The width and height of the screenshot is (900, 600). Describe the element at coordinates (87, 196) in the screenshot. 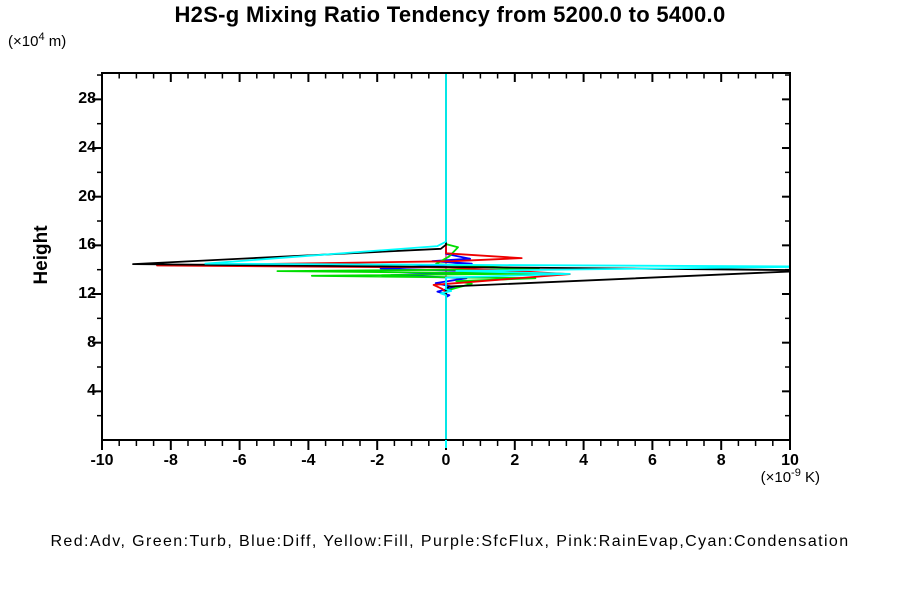

I see `y-tick-label: 20` at that location.